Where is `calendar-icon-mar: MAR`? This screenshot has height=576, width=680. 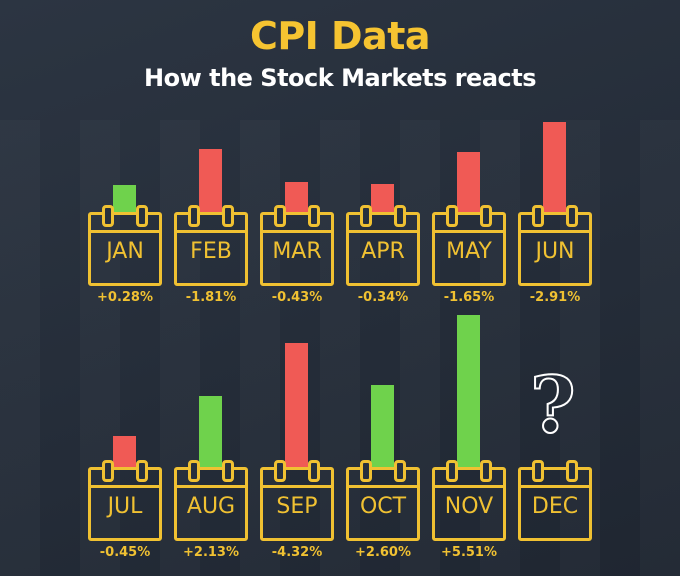
calendar-icon-mar: MAR is located at coordinates (297, 245).